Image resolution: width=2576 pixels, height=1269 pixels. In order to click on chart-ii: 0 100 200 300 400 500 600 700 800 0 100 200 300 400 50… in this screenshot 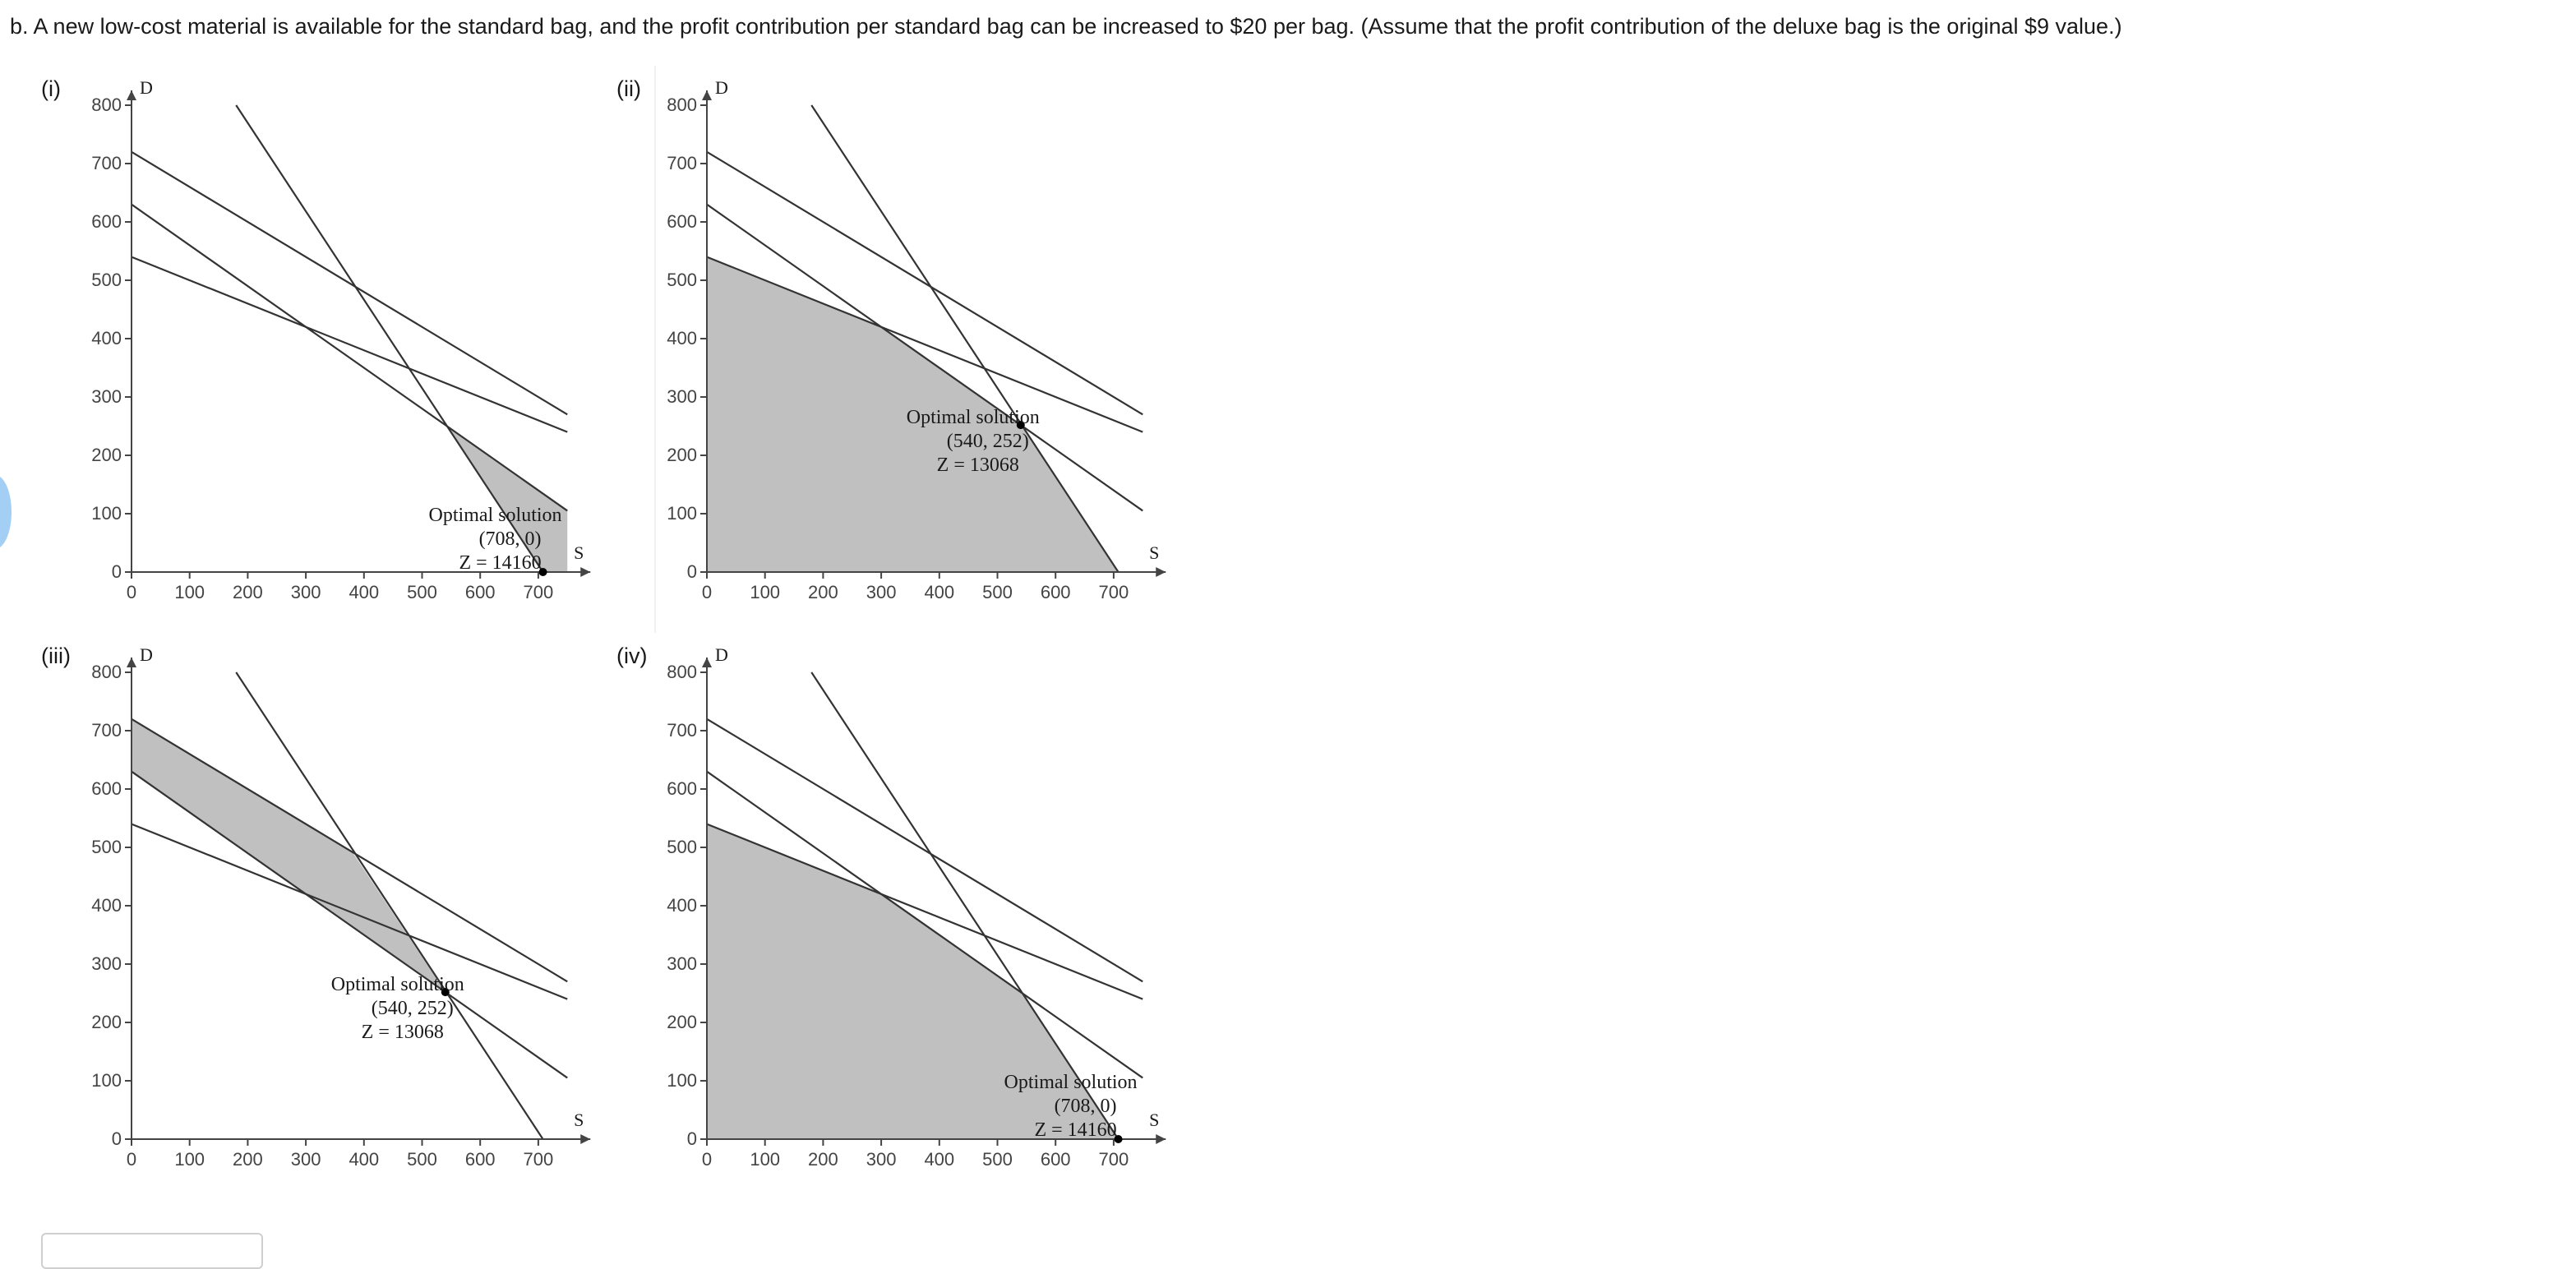, I will do `click(916, 339)`.